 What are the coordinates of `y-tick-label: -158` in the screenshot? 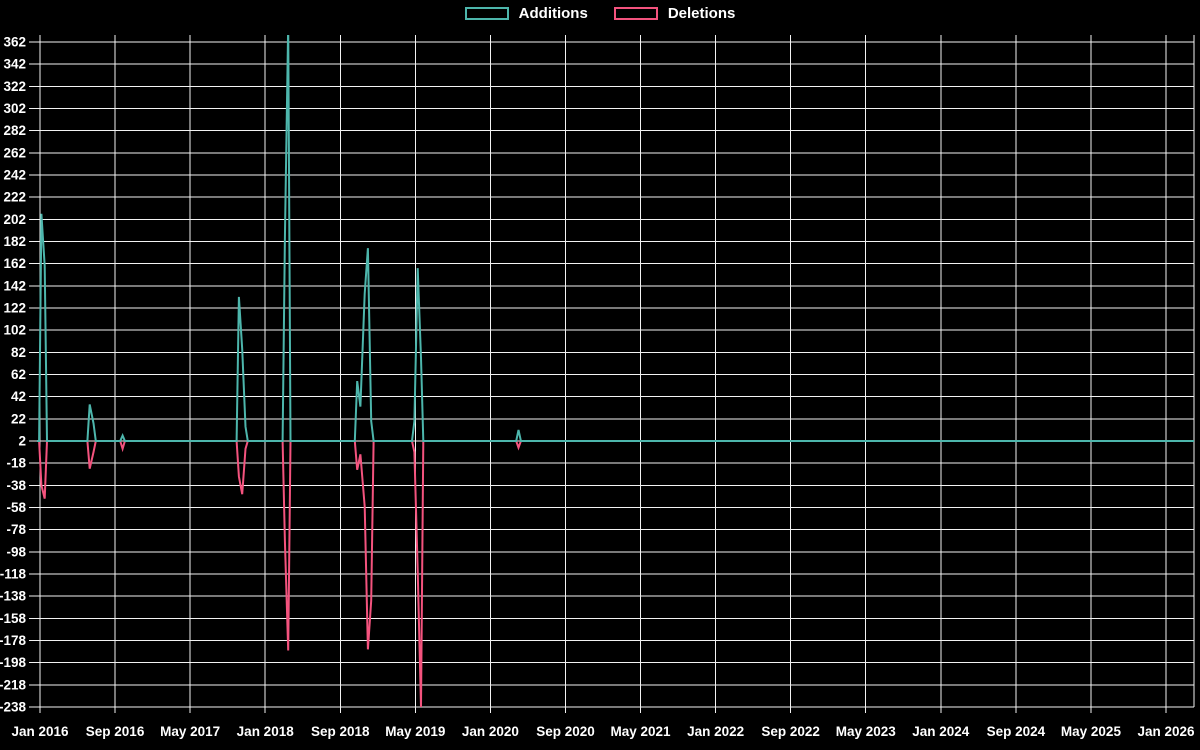 It's located at (13, 618).